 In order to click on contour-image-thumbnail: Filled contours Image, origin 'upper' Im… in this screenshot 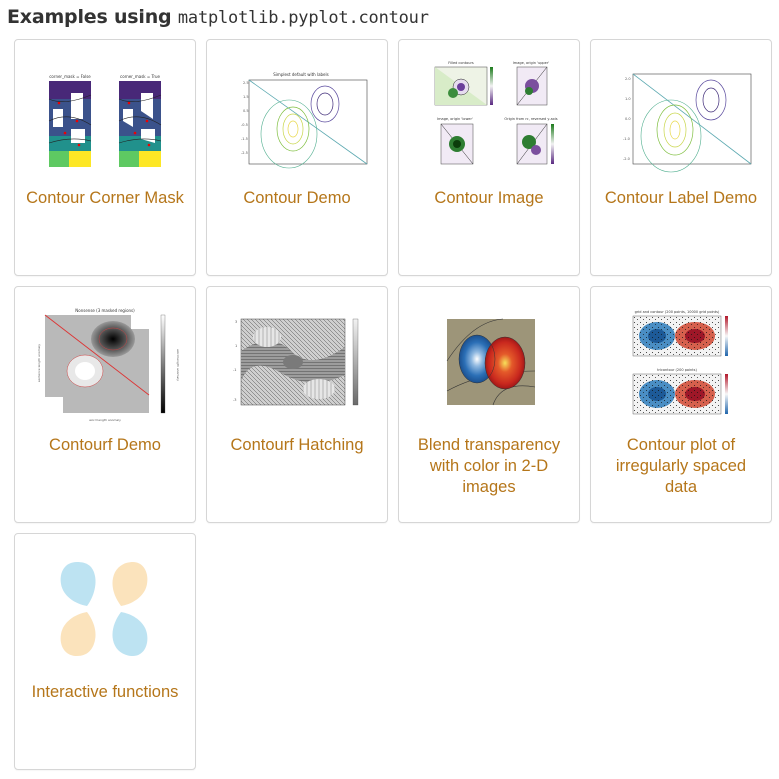, I will do `click(496, 113)`.